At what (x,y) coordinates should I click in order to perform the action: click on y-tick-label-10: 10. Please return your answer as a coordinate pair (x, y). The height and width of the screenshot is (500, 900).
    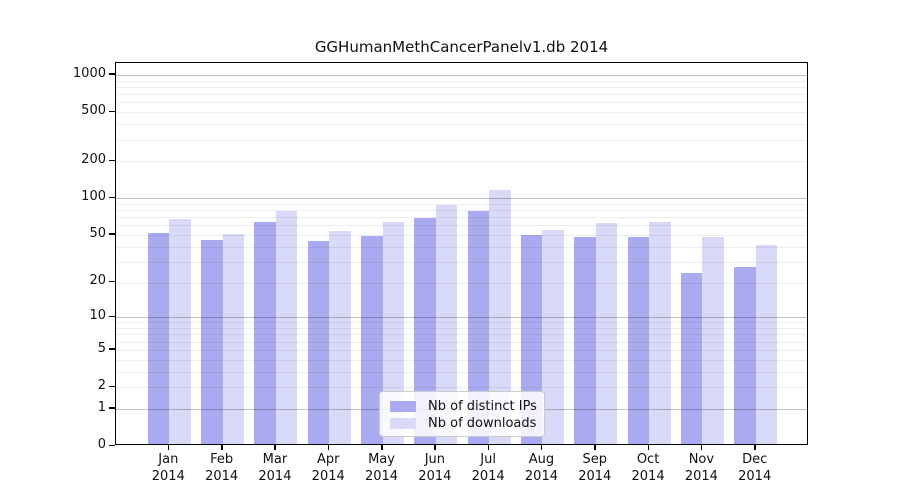
    Looking at the image, I should click on (97, 316).